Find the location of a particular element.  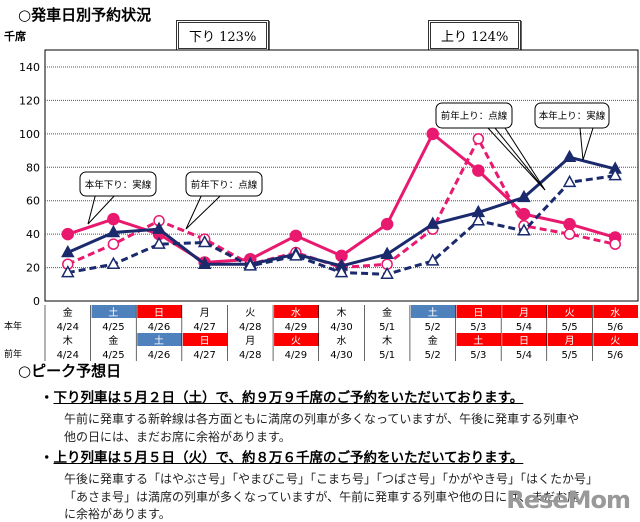

legend-callout-this-down-box is located at coordinates (118, 184).